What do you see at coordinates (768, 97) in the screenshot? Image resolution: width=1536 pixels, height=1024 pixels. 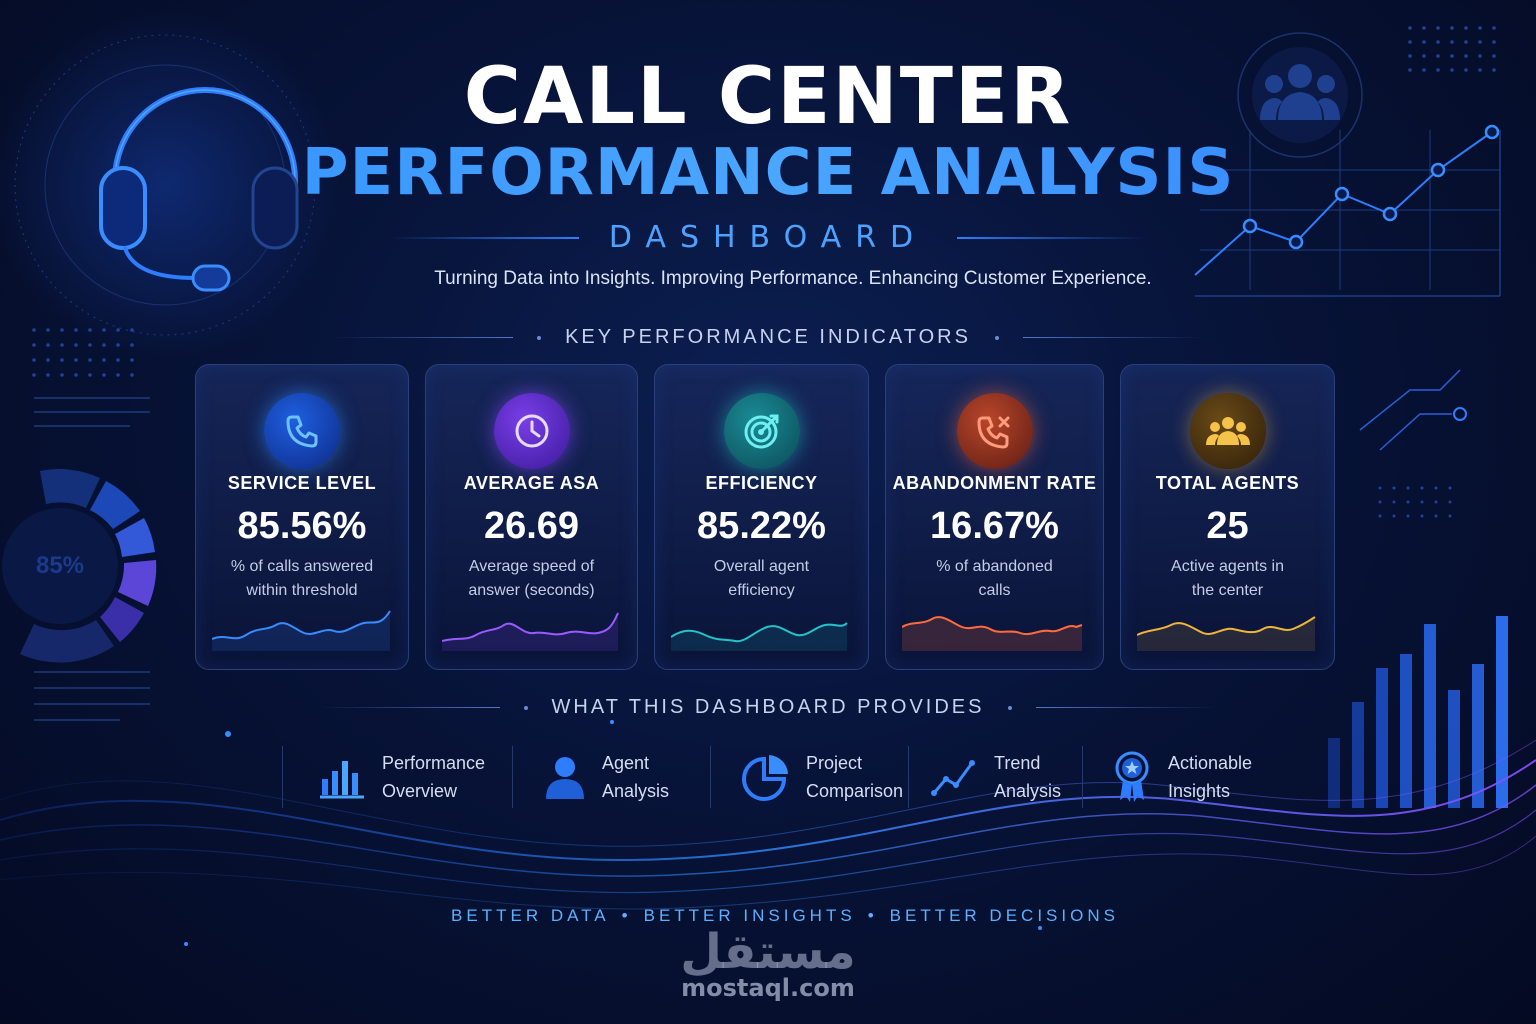 I see `title-call-center: CALL CENTER` at bounding box center [768, 97].